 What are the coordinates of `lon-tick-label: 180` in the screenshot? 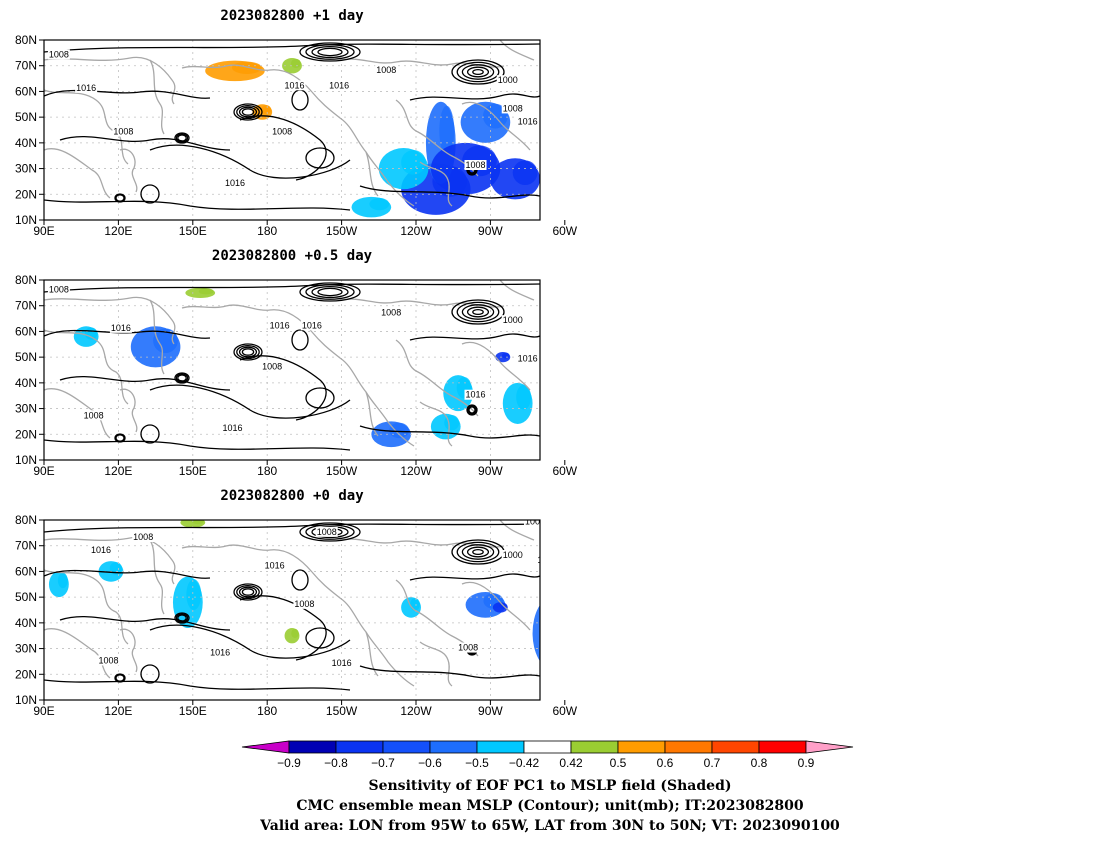 It's located at (267, 231).